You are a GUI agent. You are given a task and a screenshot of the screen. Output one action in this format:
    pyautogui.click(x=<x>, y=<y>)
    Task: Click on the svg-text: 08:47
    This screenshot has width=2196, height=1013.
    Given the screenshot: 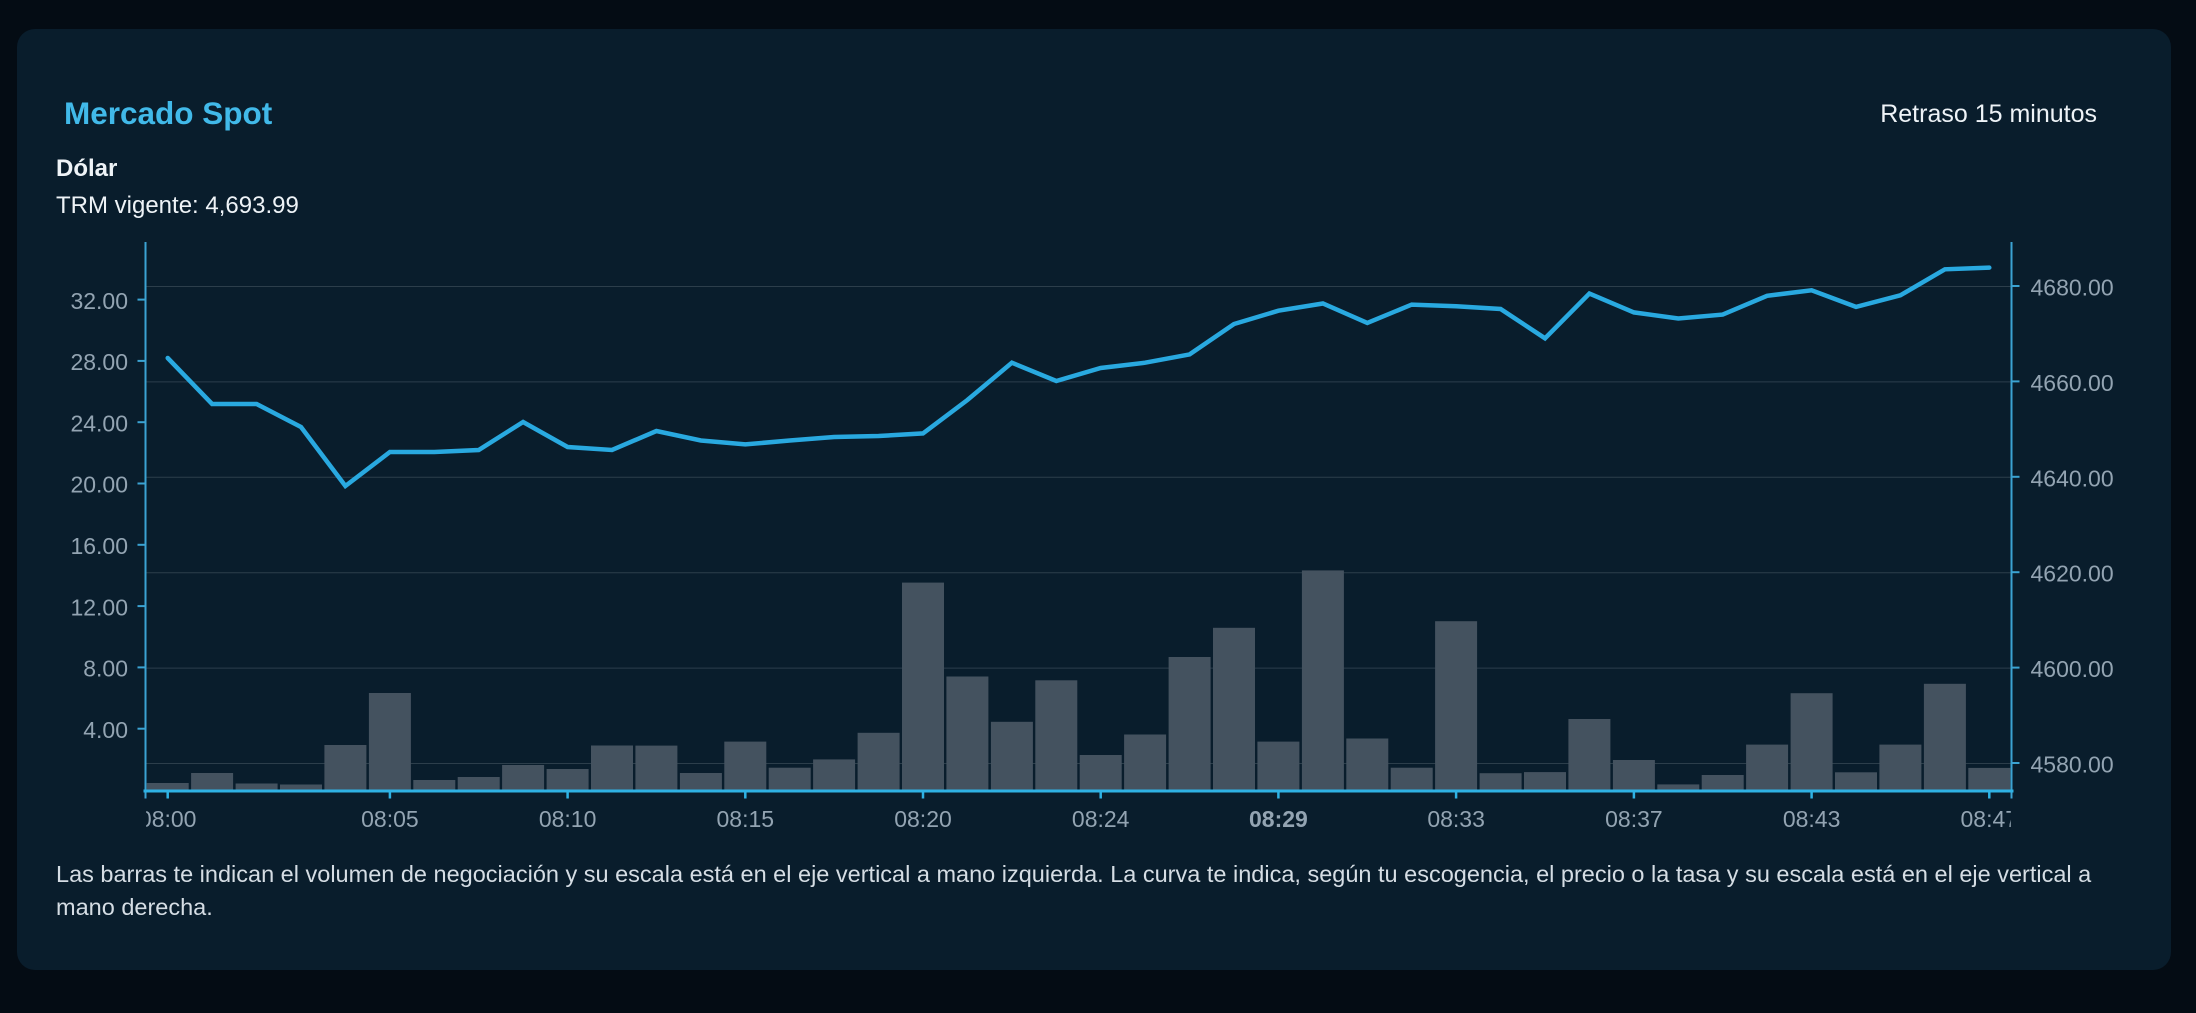 What is the action you would take?
    pyautogui.click(x=1990, y=819)
    